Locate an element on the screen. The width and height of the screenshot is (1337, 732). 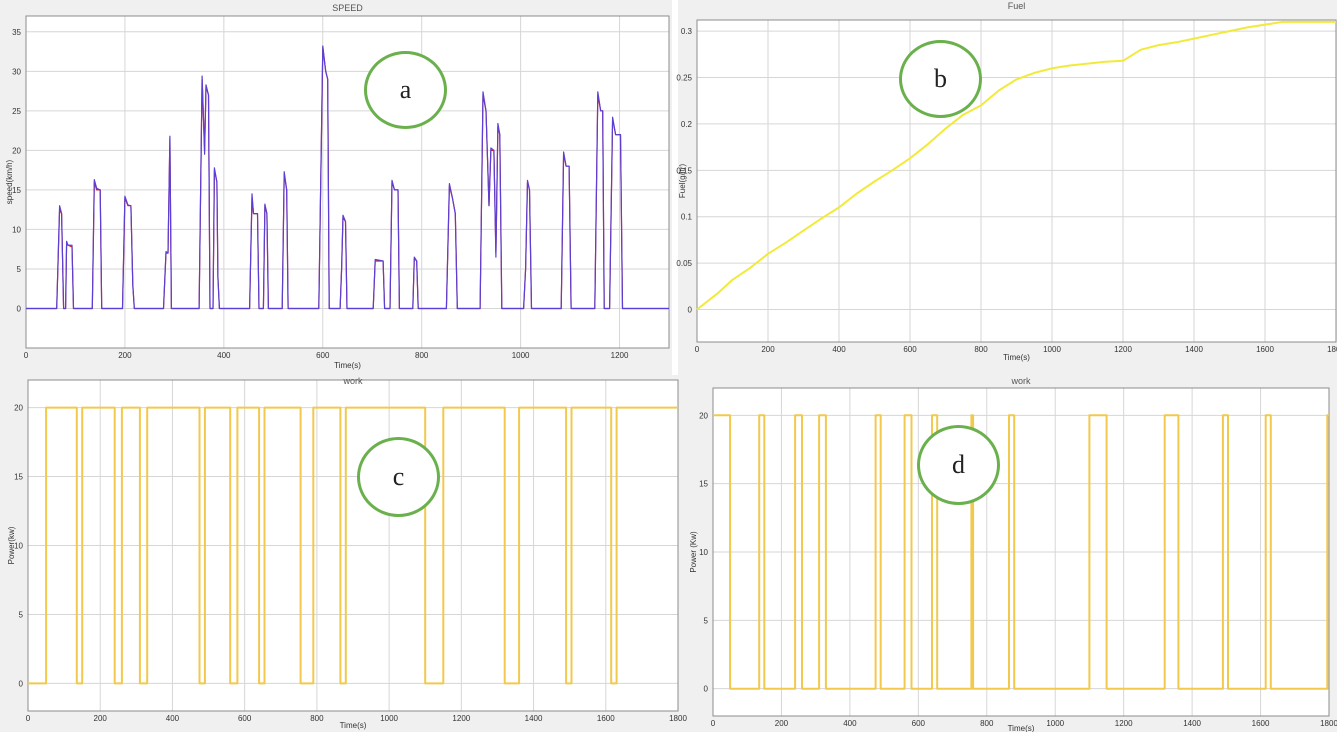
panel-label-a: a is located at coordinates (405, 90).